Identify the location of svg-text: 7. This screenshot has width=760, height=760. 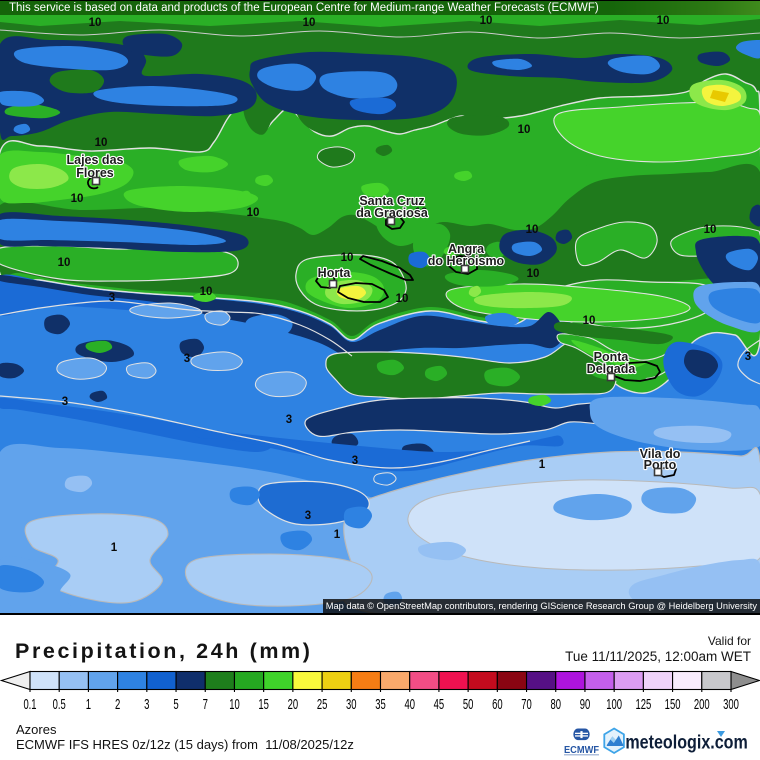
(205, 704).